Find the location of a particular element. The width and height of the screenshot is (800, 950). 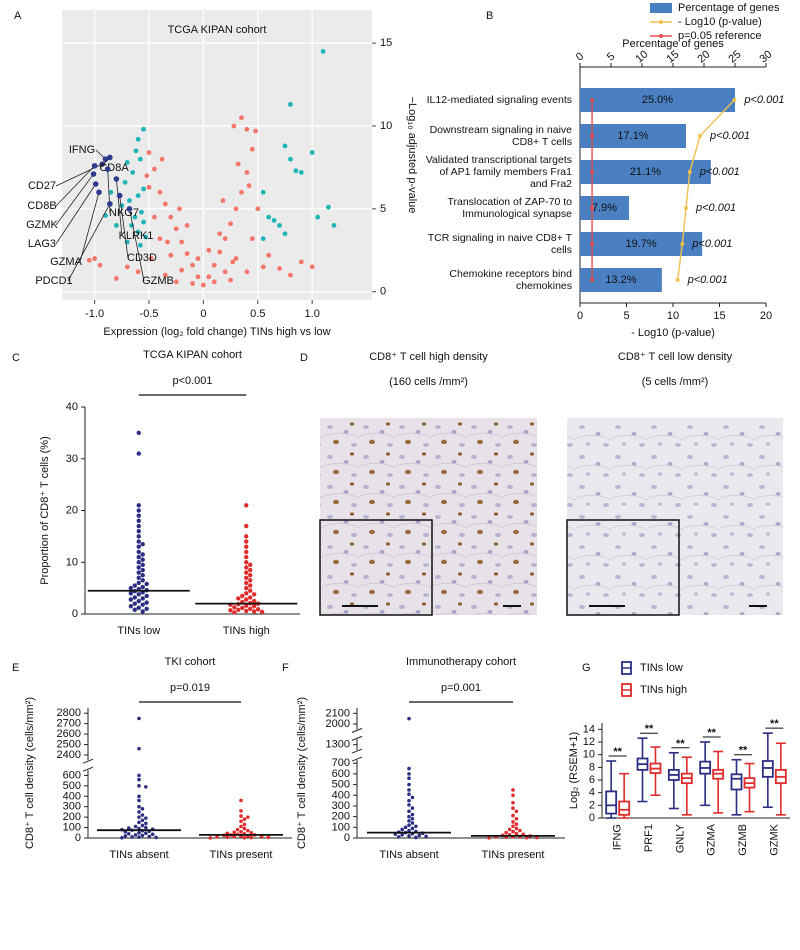

gene-label: CD27 is located at coordinates (42, 186).